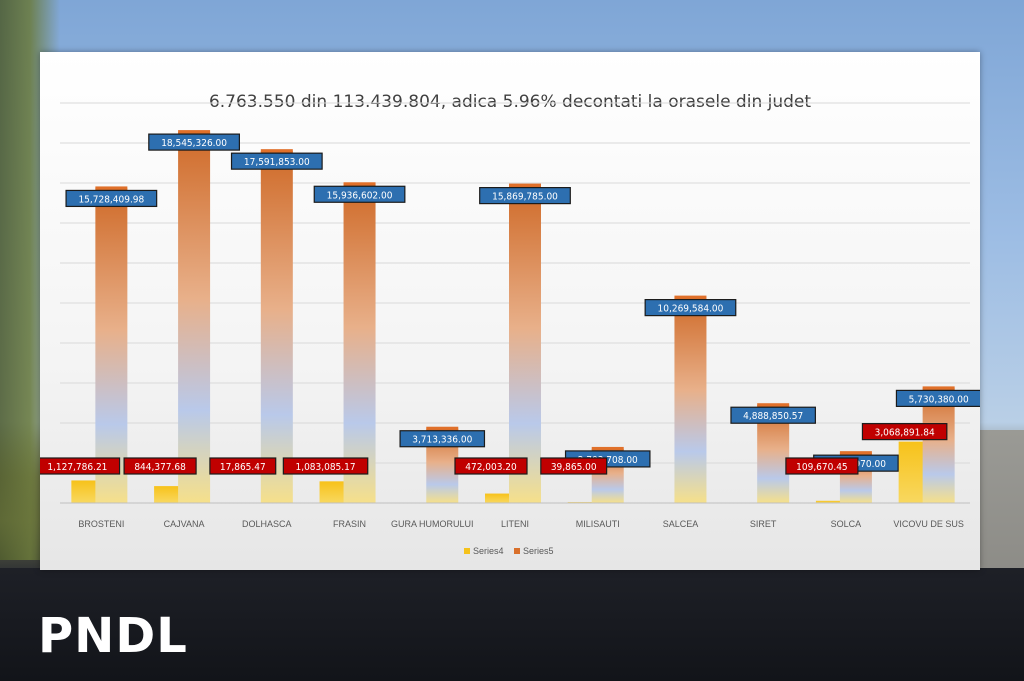 The height and width of the screenshot is (681, 1024). I want to click on data-label-series5: 5,730,380.00, so click(937, 398).